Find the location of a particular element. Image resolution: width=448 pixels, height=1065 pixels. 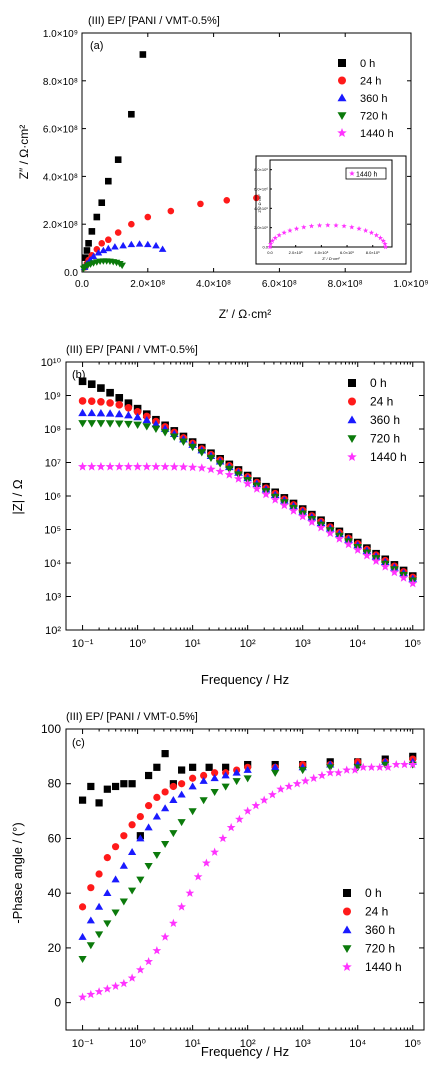

y-tick-label: 10⁴ is located at coordinates (52, 564).